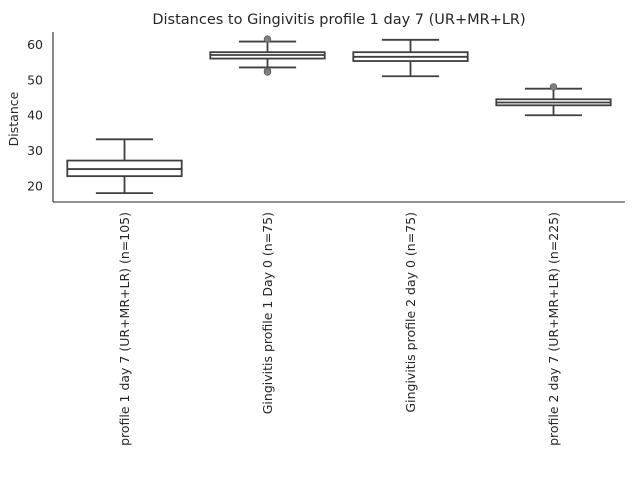 The image size is (640, 480). Describe the element at coordinates (410, 312) in the screenshot. I see `x-tick-label: Gingivitis profile 2 day 0 (n=75)` at that location.